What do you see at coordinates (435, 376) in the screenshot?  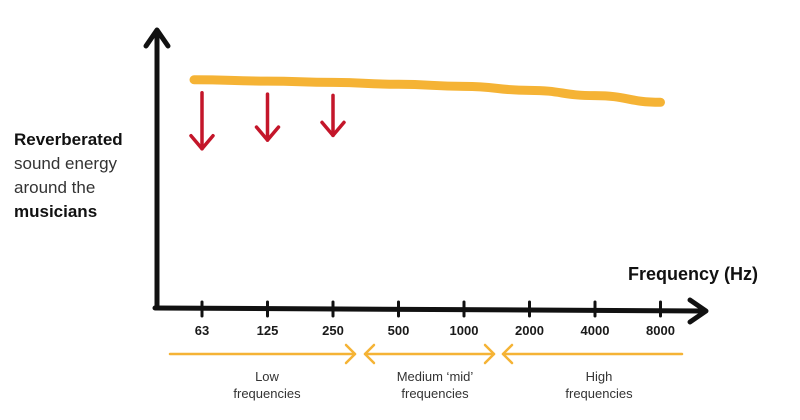 I see `band-mid-line-1: Medium ‘mid’` at bounding box center [435, 376].